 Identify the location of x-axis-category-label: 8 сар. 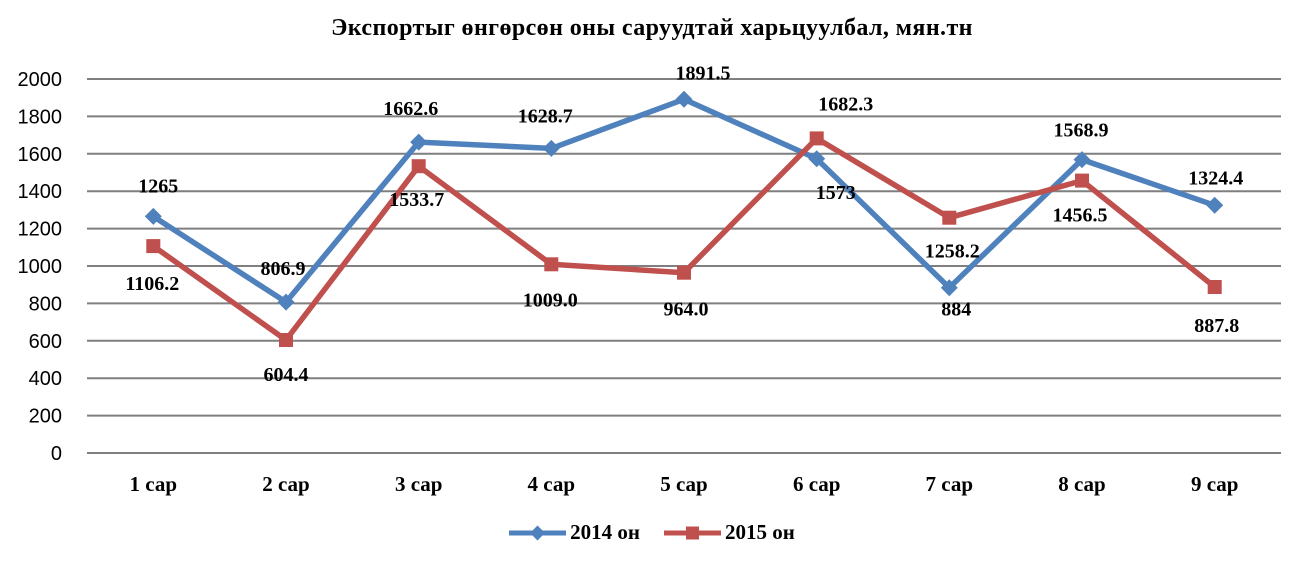
(1082, 484).